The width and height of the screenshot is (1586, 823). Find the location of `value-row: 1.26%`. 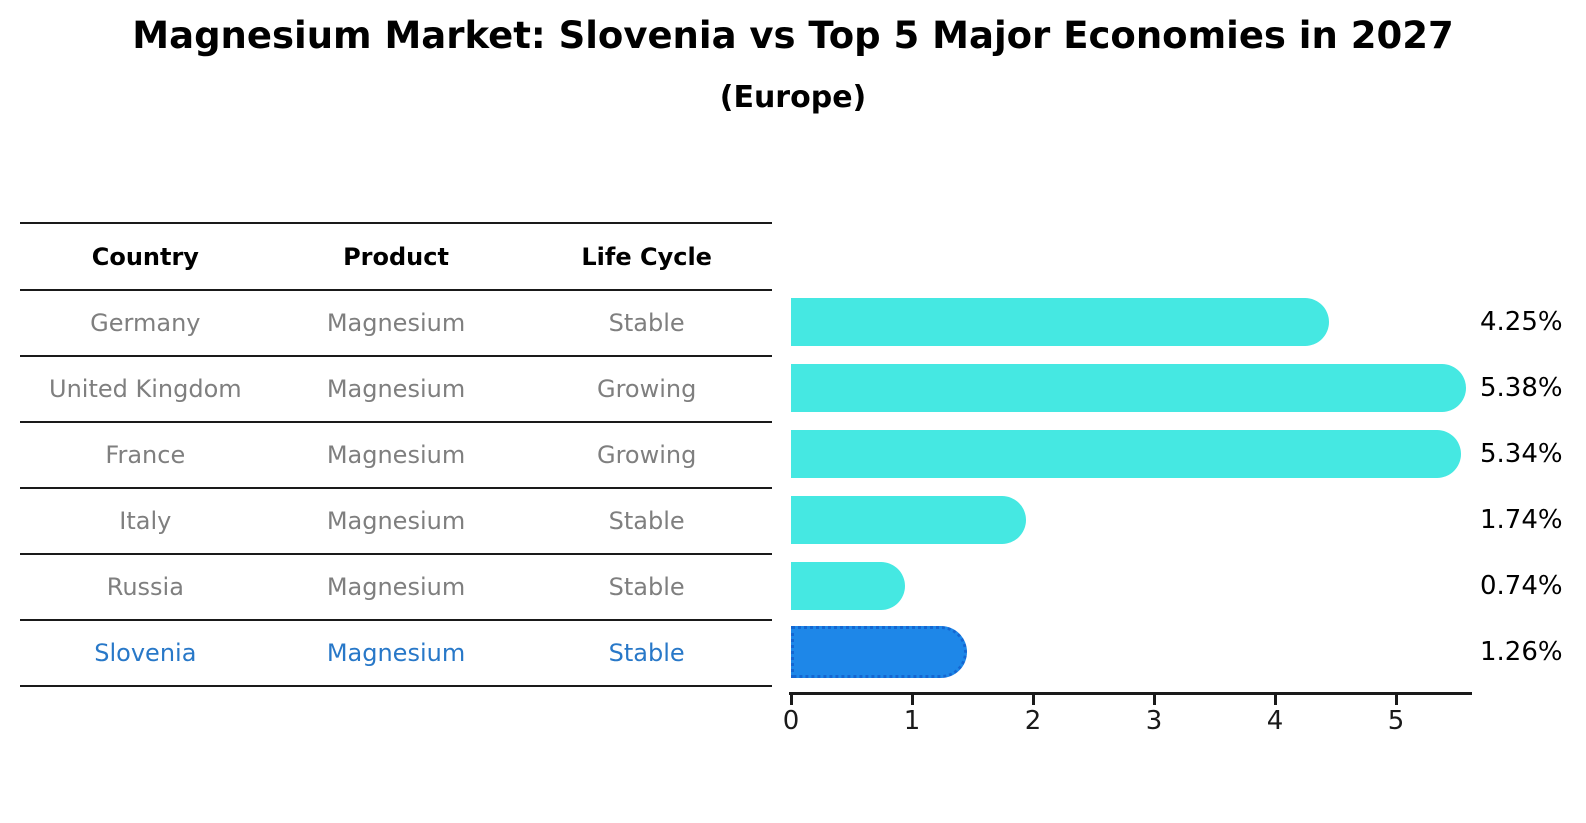

value-row: 1.26% is located at coordinates (1530, 652).